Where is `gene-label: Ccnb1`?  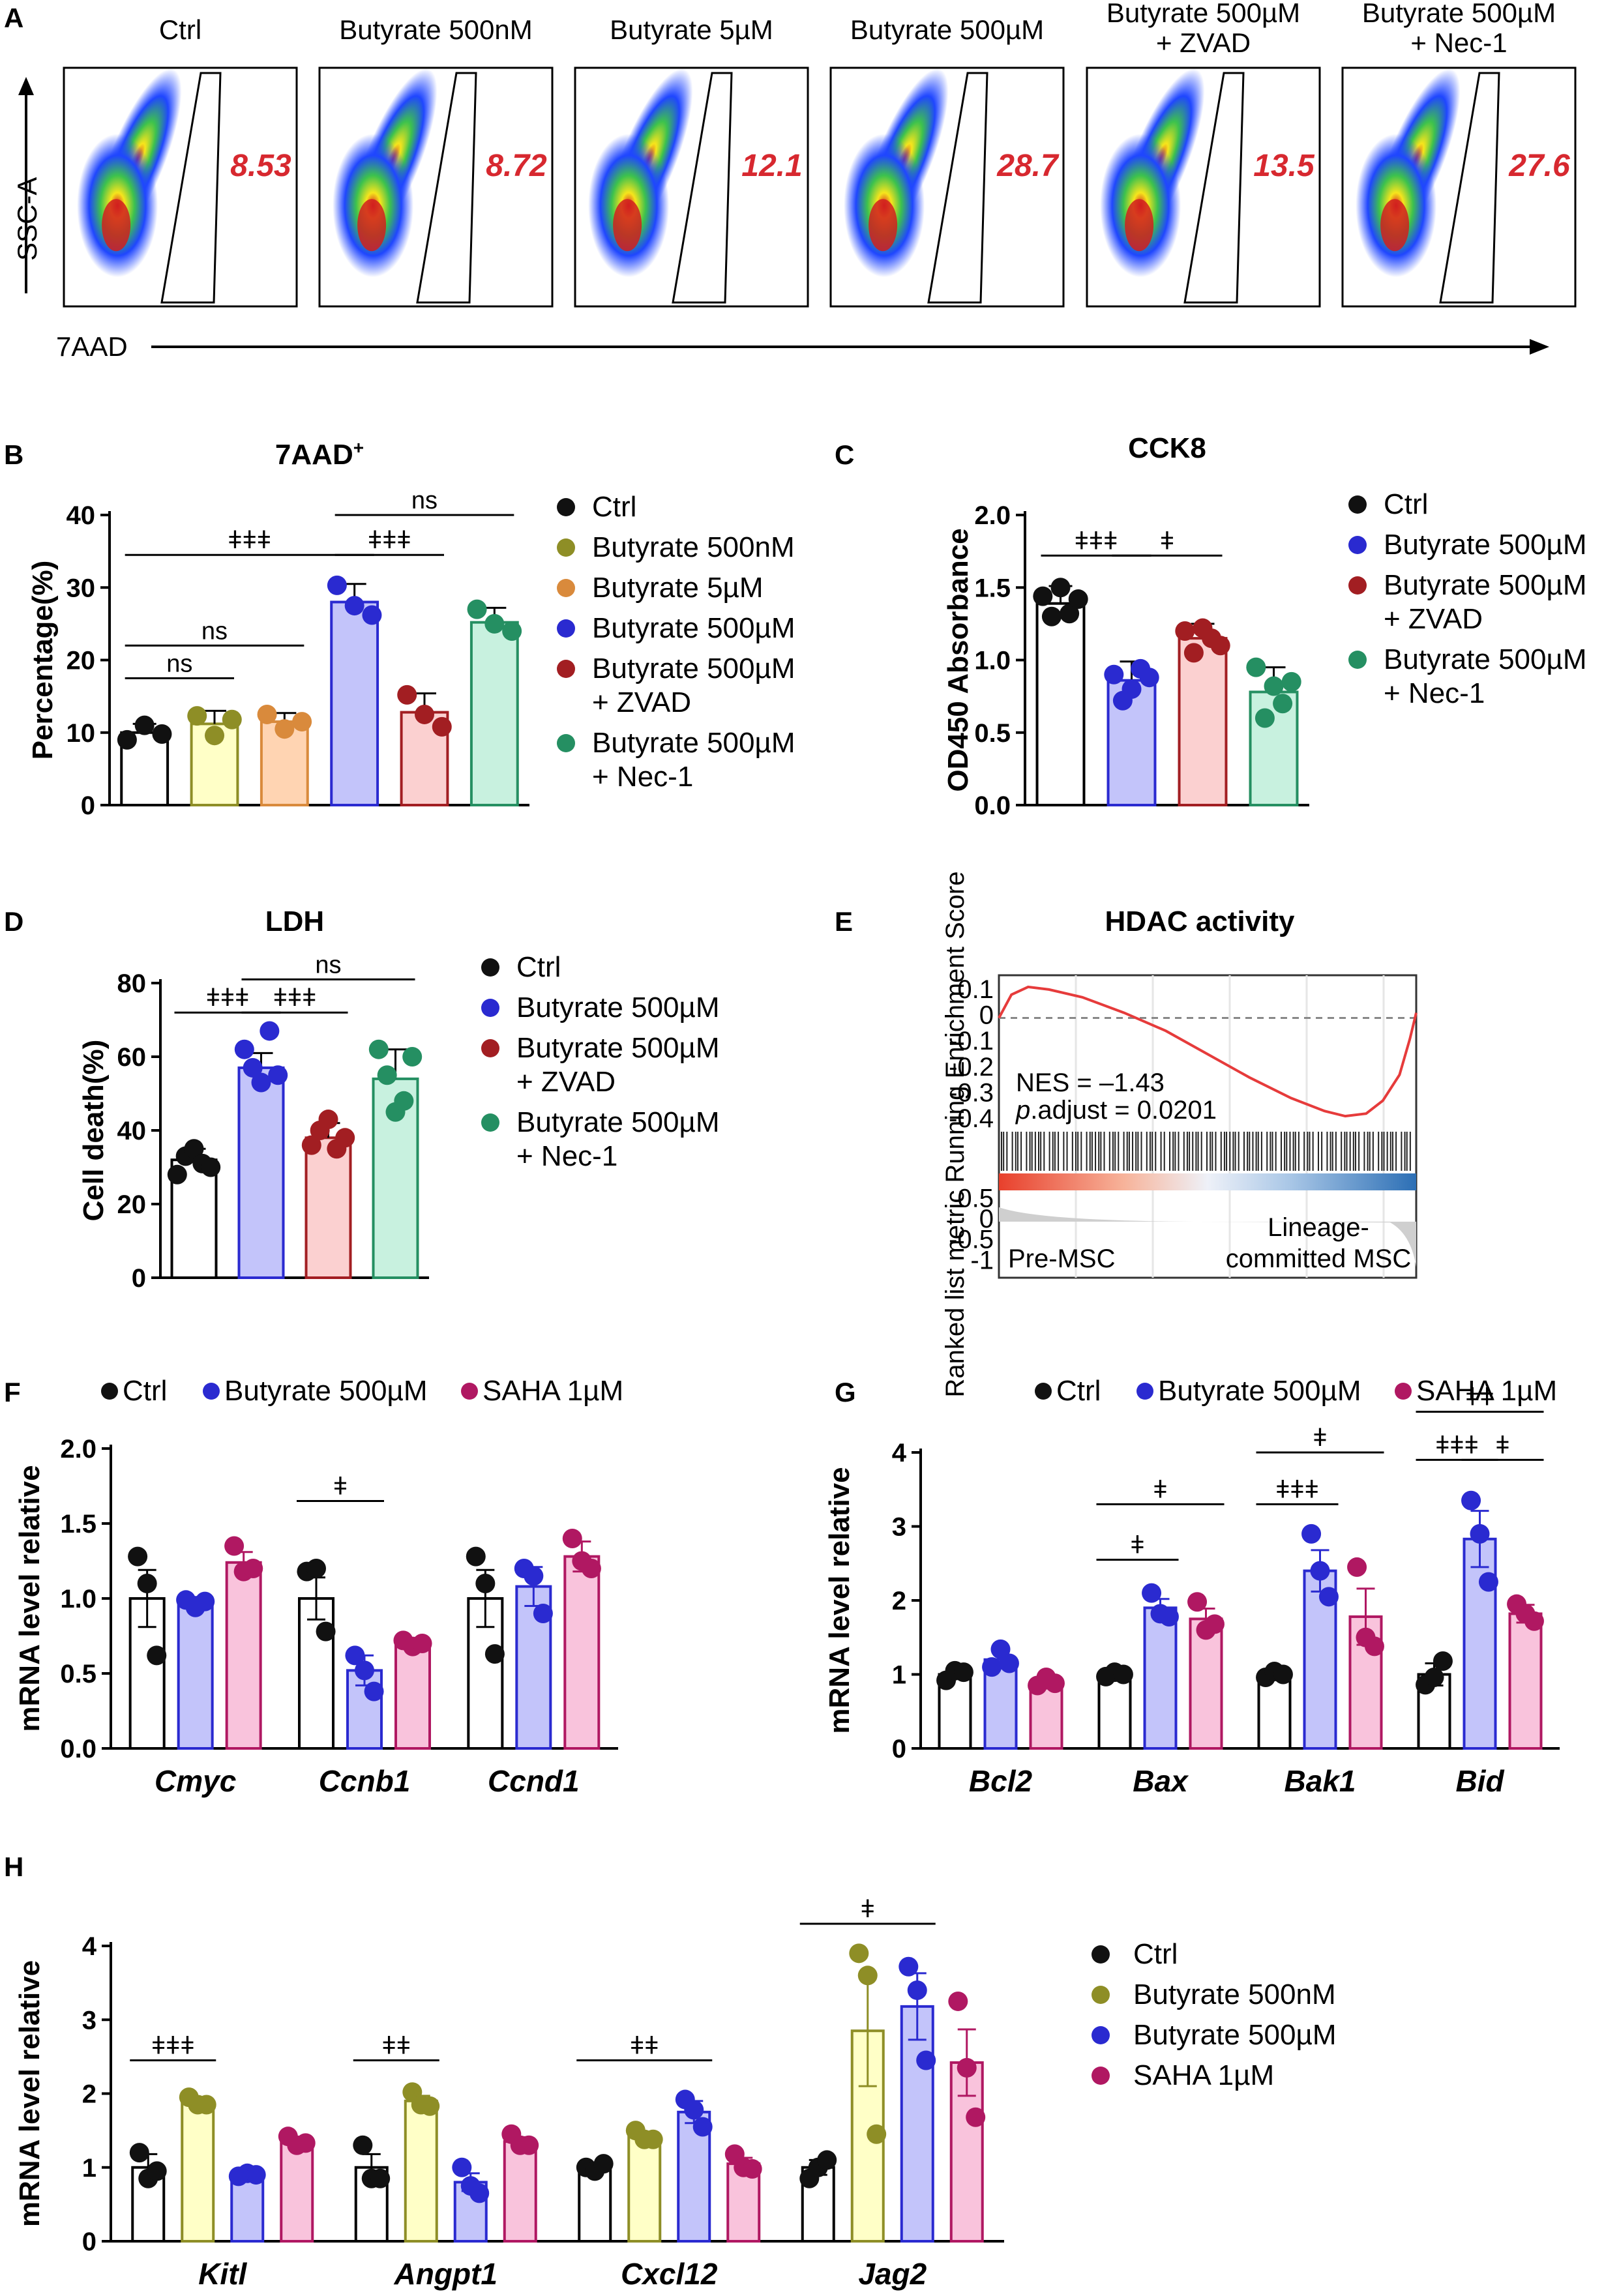 gene-label: Ccnb1 is located at coordinates (365, 1781).